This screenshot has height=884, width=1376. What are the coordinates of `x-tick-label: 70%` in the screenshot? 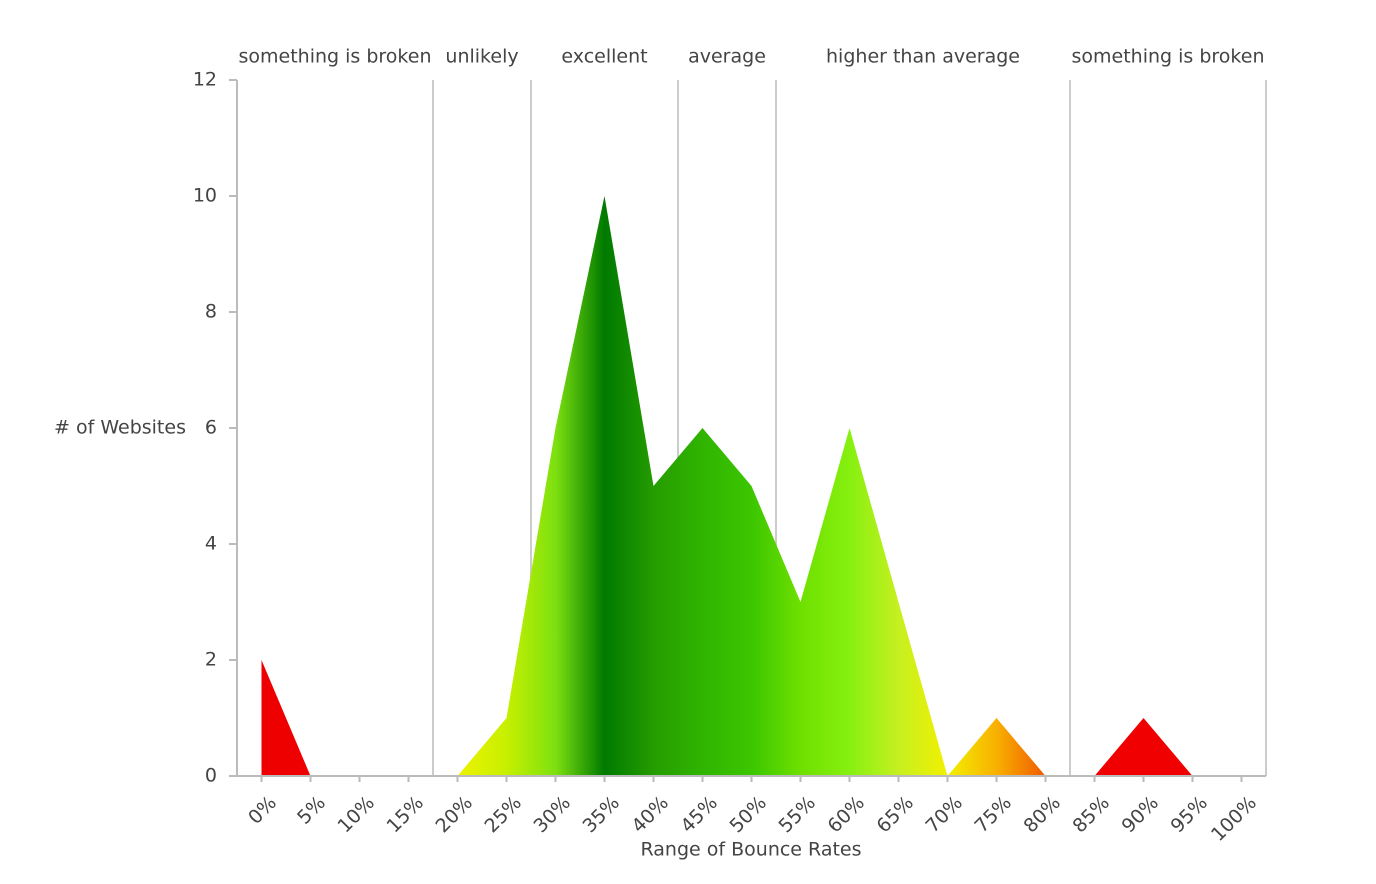 It's located at (944, 814).